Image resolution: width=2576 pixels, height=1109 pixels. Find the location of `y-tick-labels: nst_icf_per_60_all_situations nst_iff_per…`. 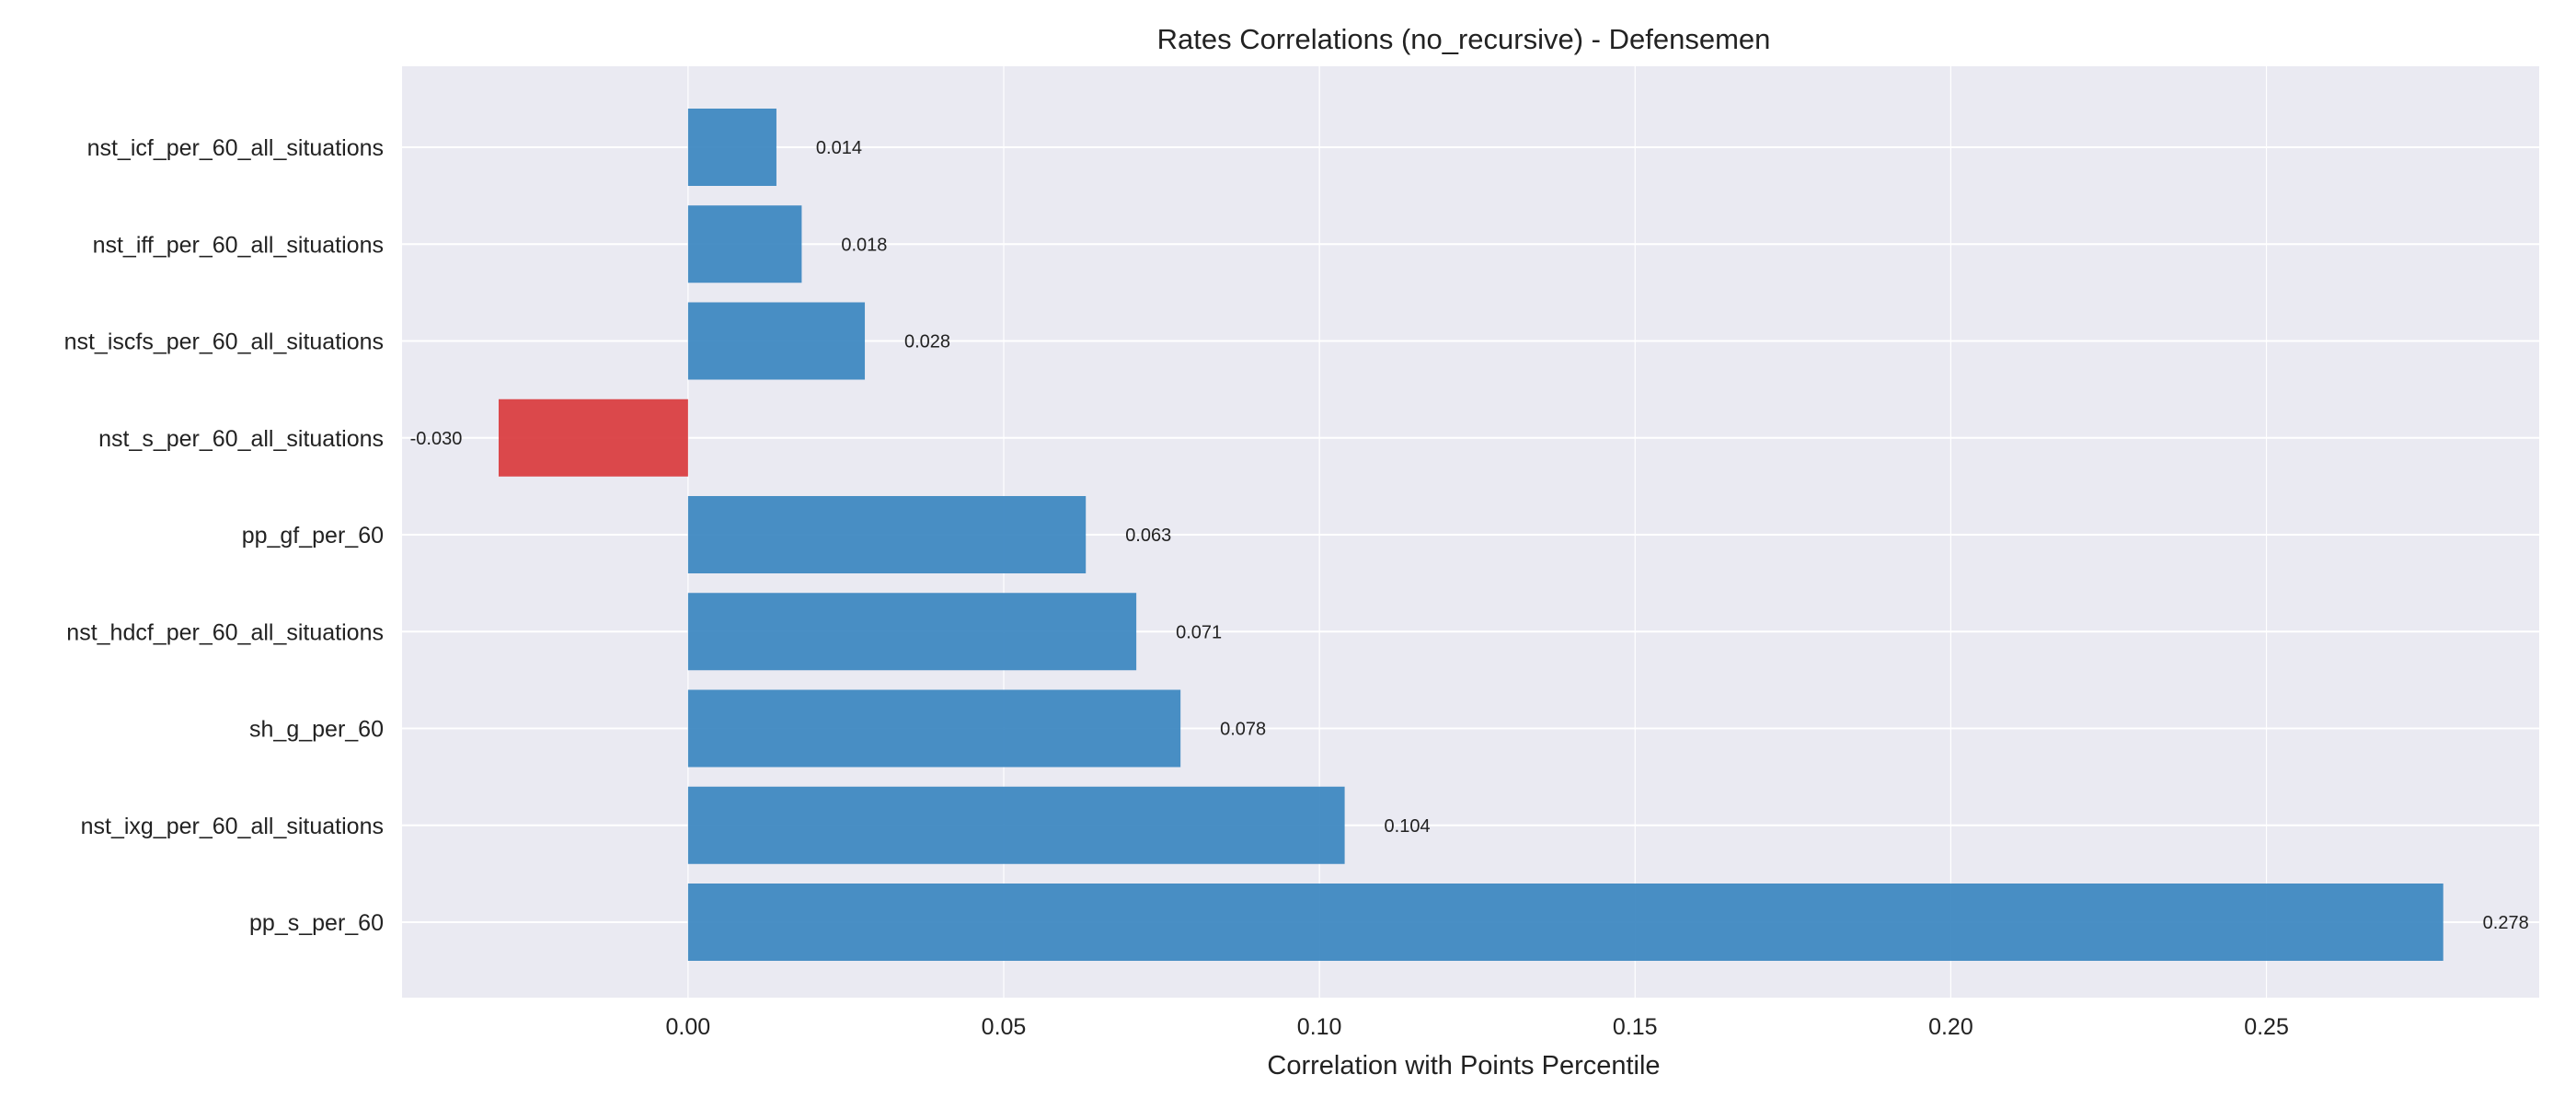

y-tick-labels: nst_icf_per_60_all_situations nst_iff_per… is located at coordinates (224, 535).